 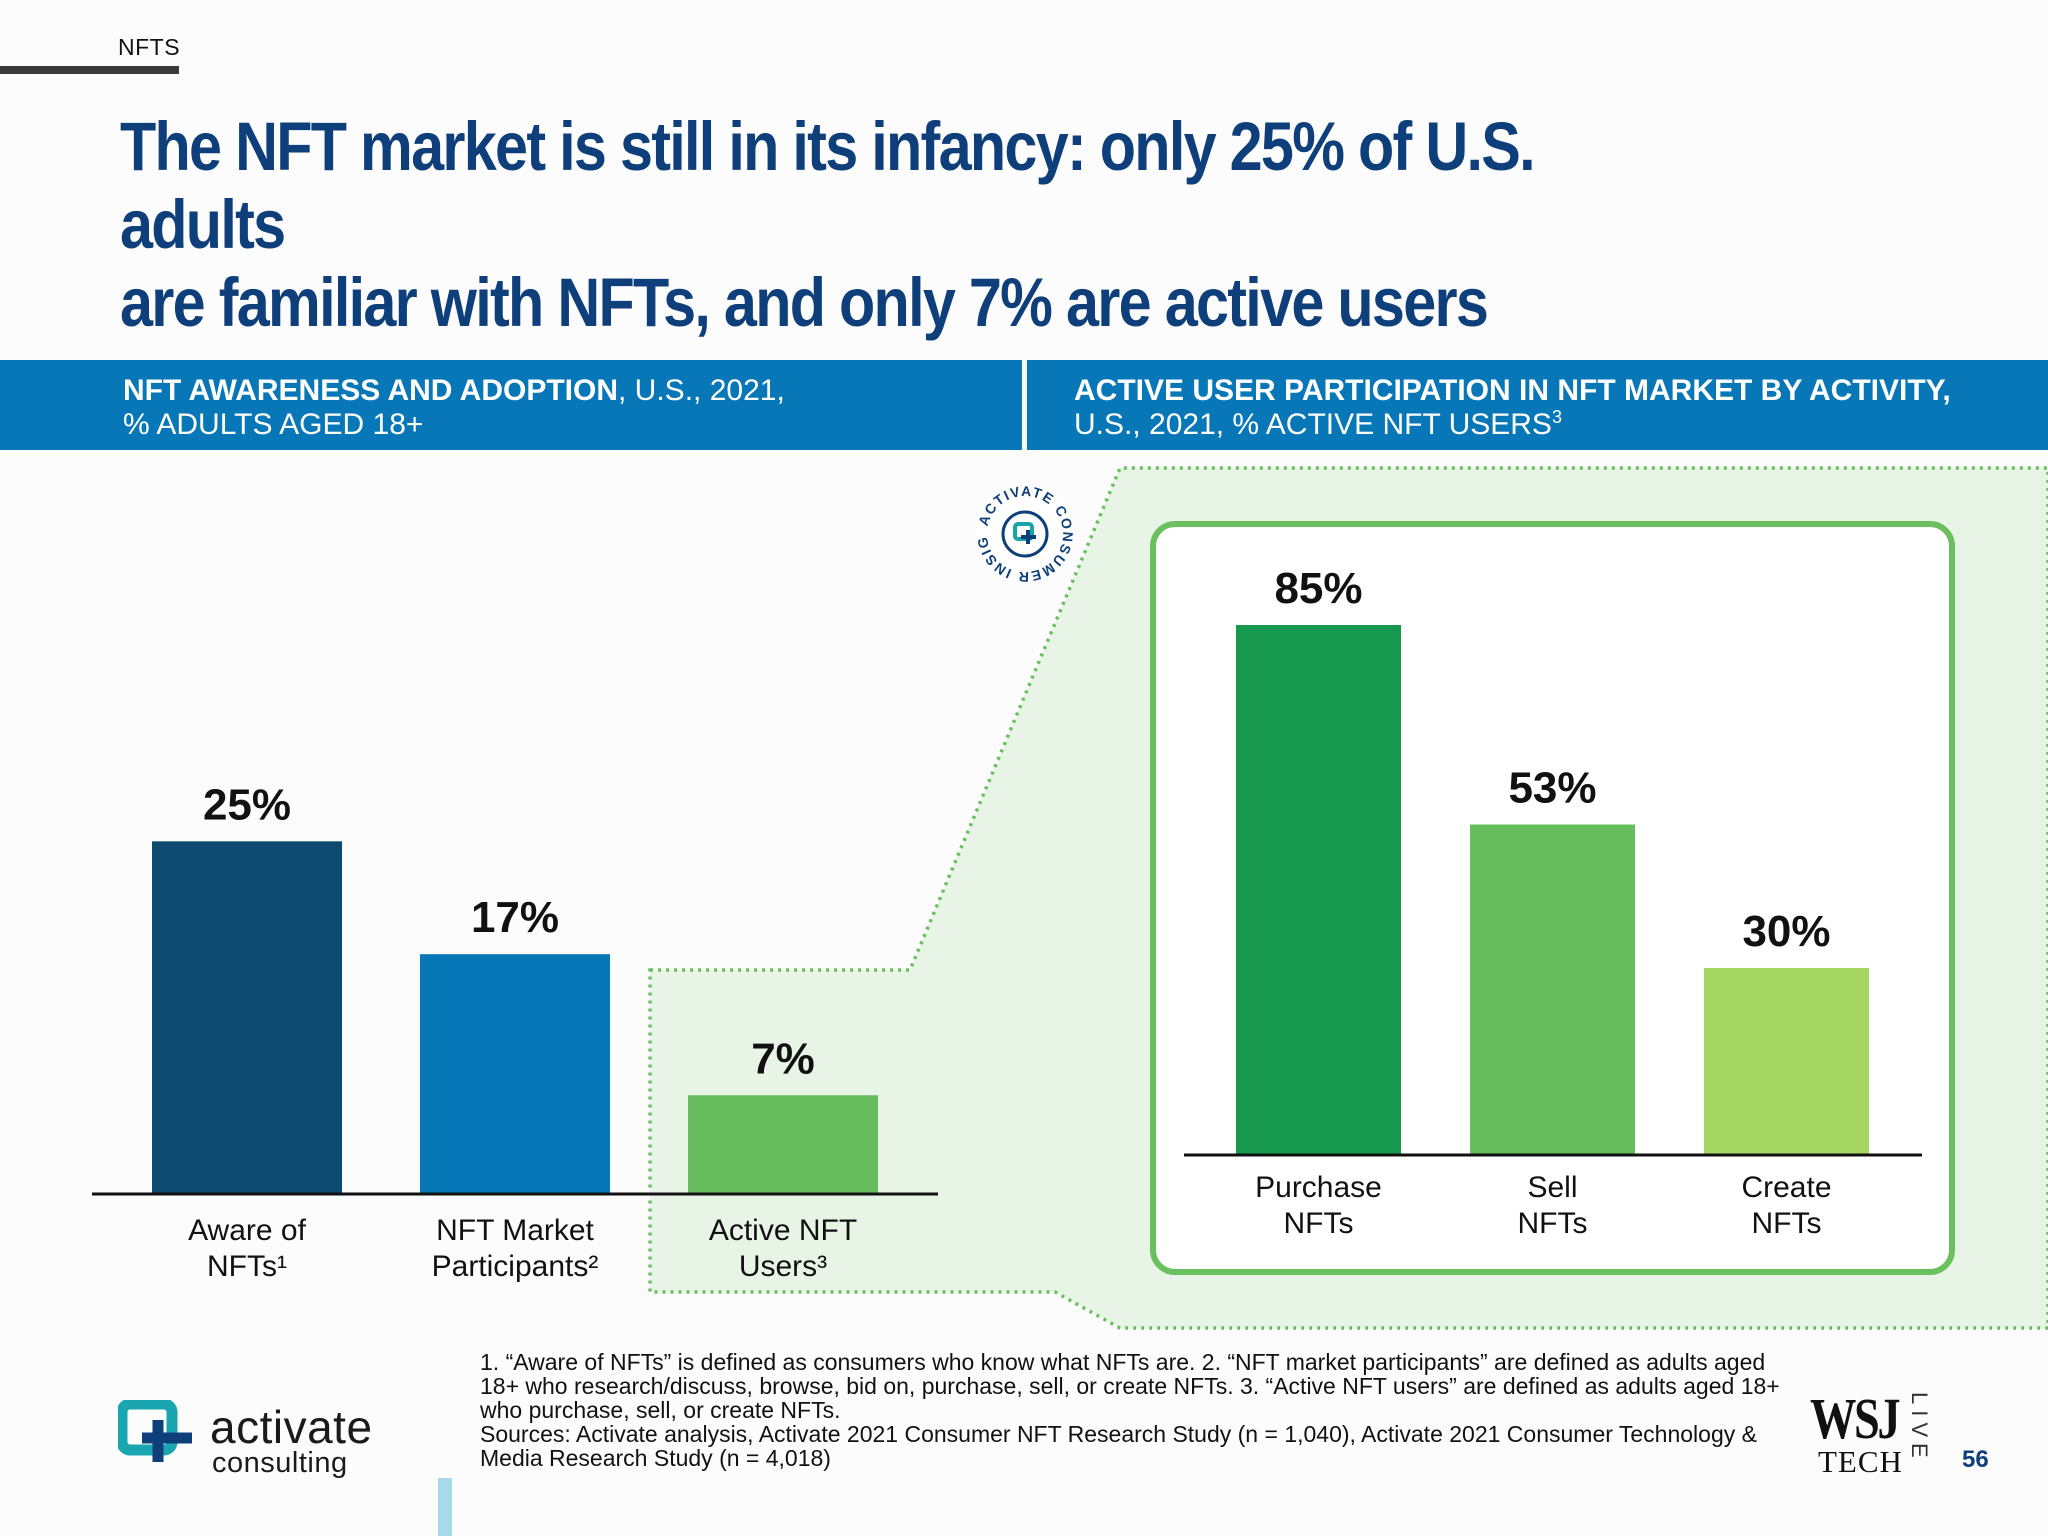 I want to click on logo-wordmark: activate, so click(x=291, y=1427).